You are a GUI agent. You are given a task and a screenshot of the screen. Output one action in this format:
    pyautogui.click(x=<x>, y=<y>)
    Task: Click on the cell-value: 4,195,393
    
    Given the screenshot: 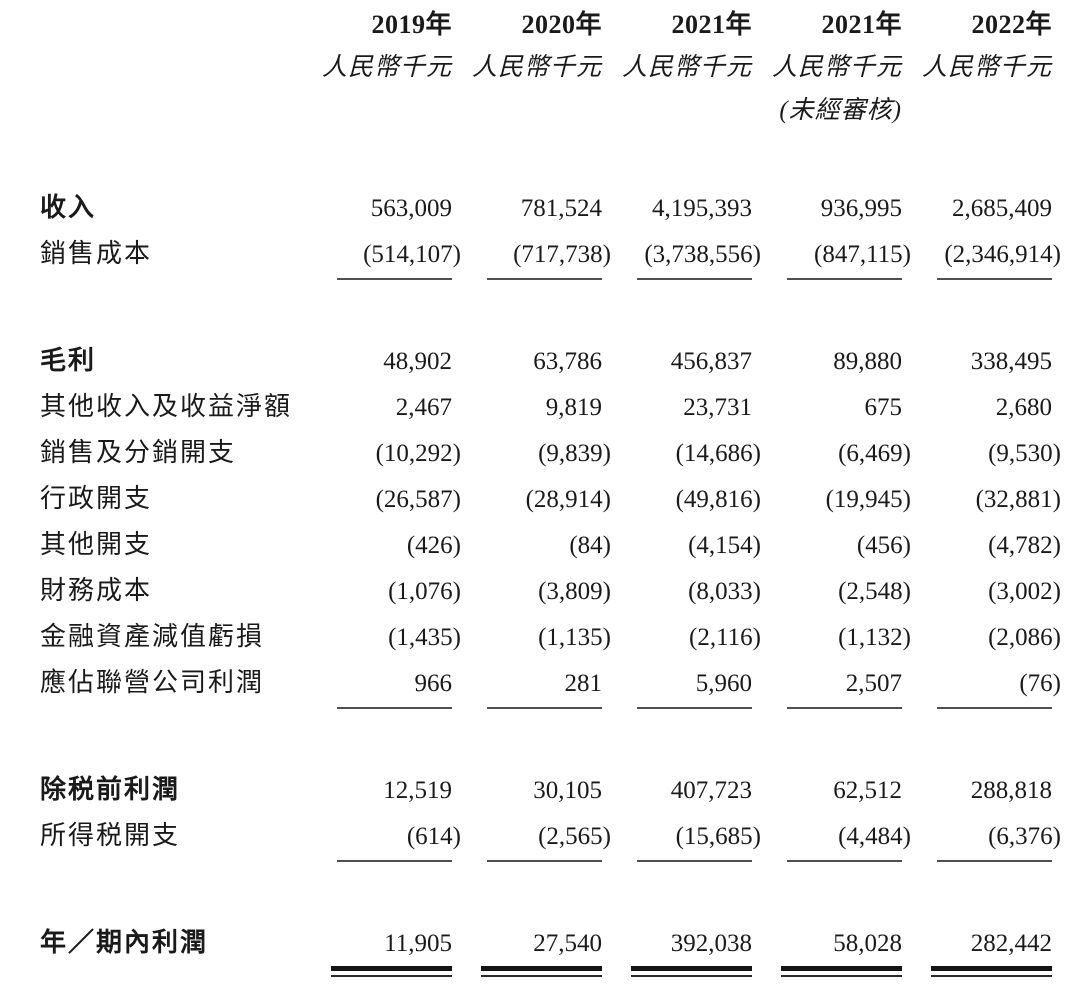 What is the action you would take?
    pyautogui.click(x=702, y=208)
    